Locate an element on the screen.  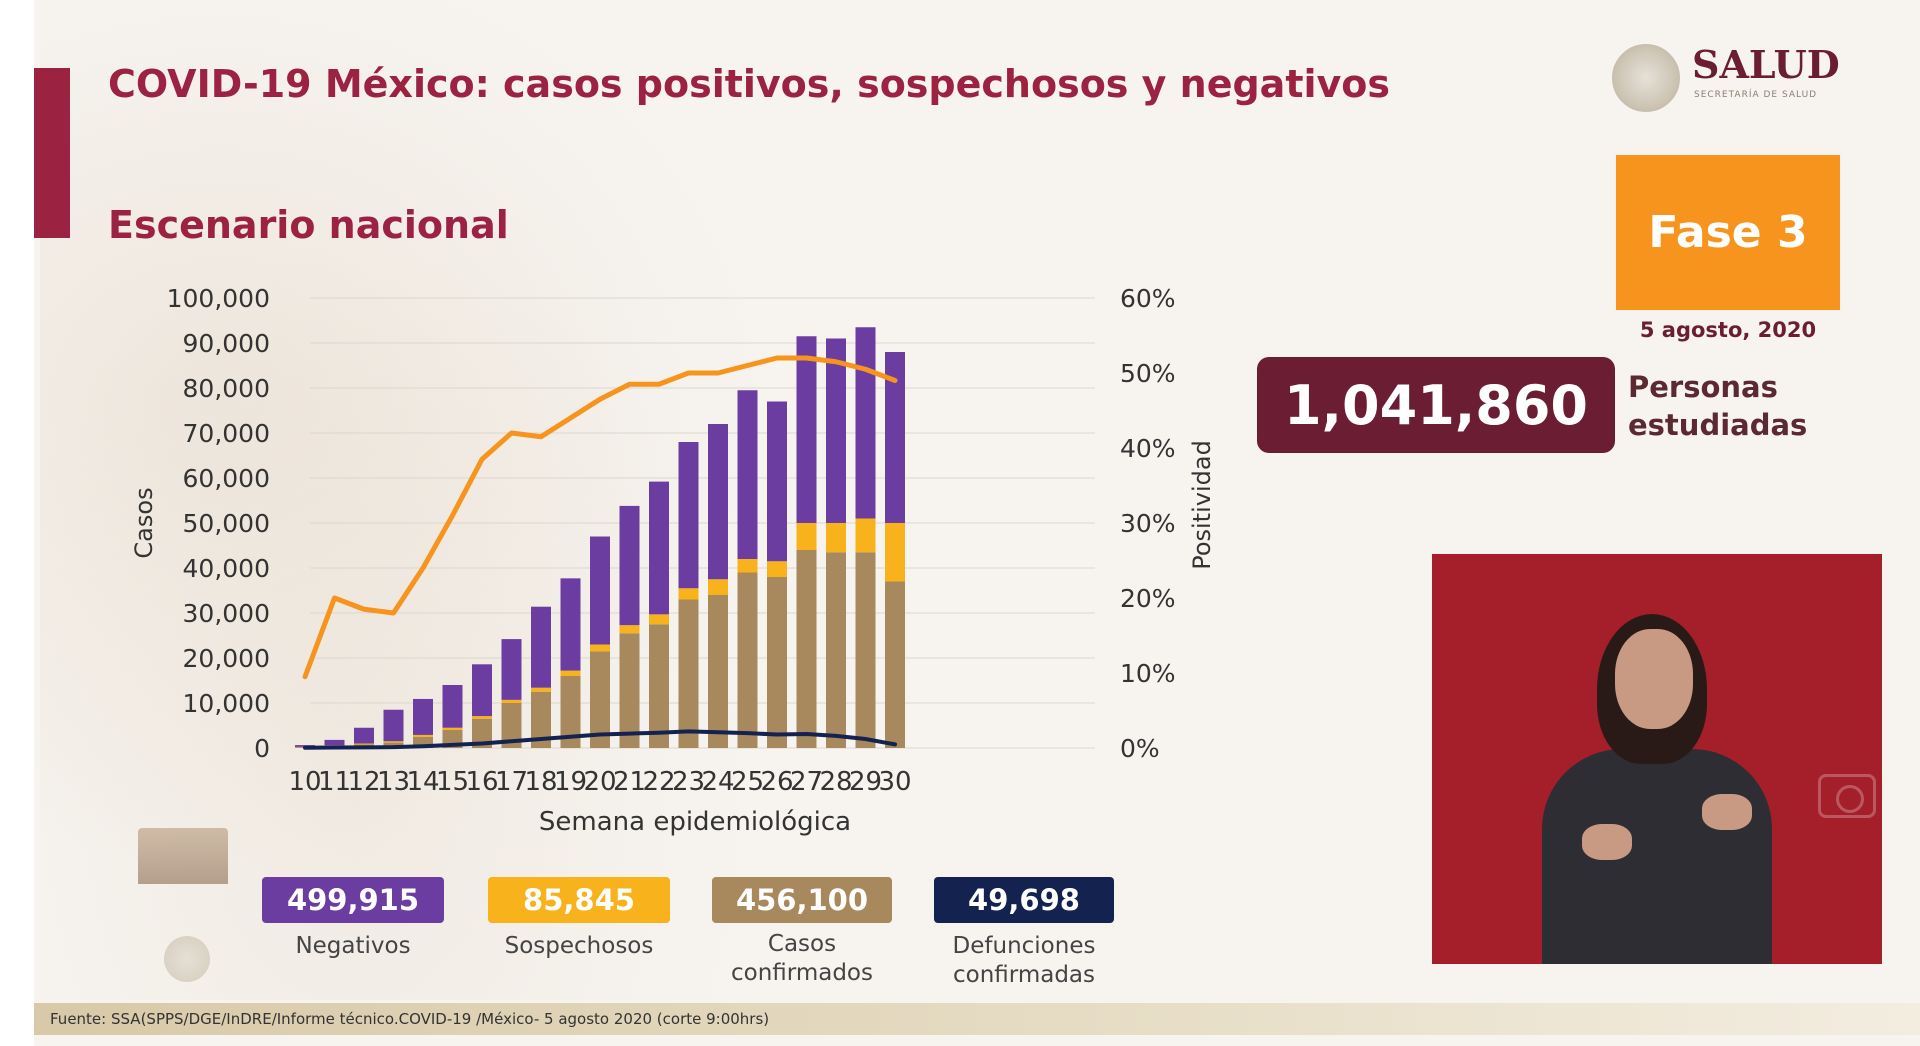
line-defunciones is located at coordinates (600, 739).